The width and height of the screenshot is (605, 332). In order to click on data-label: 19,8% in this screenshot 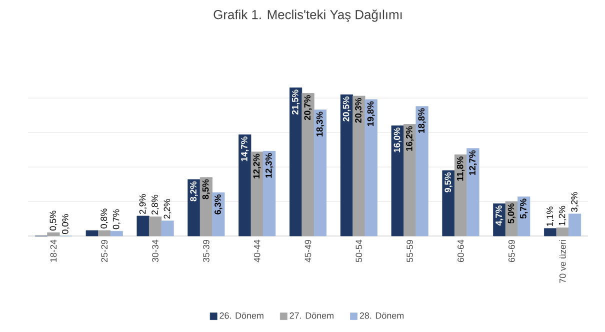, I will do `click(371, 113)`.